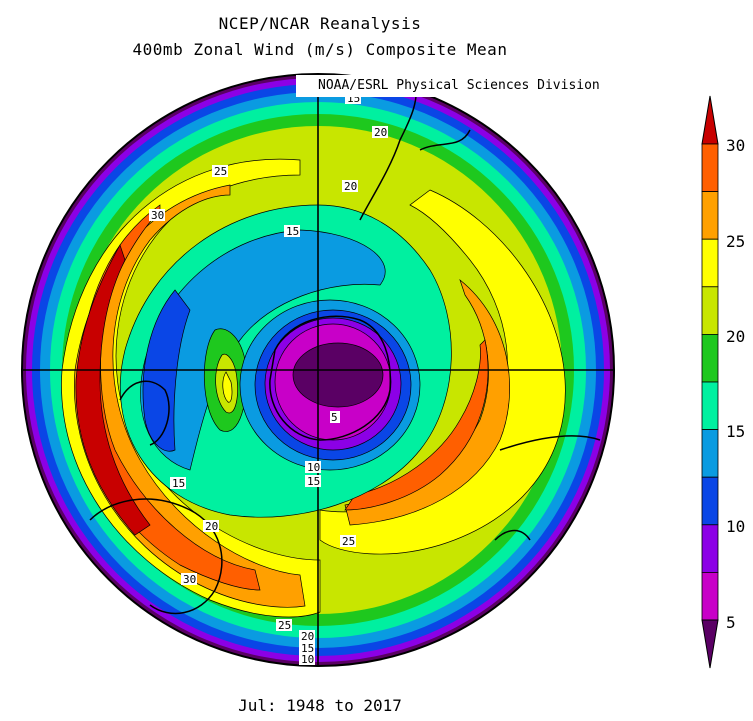  I want to click on polar-vortex, so click(330, 385).